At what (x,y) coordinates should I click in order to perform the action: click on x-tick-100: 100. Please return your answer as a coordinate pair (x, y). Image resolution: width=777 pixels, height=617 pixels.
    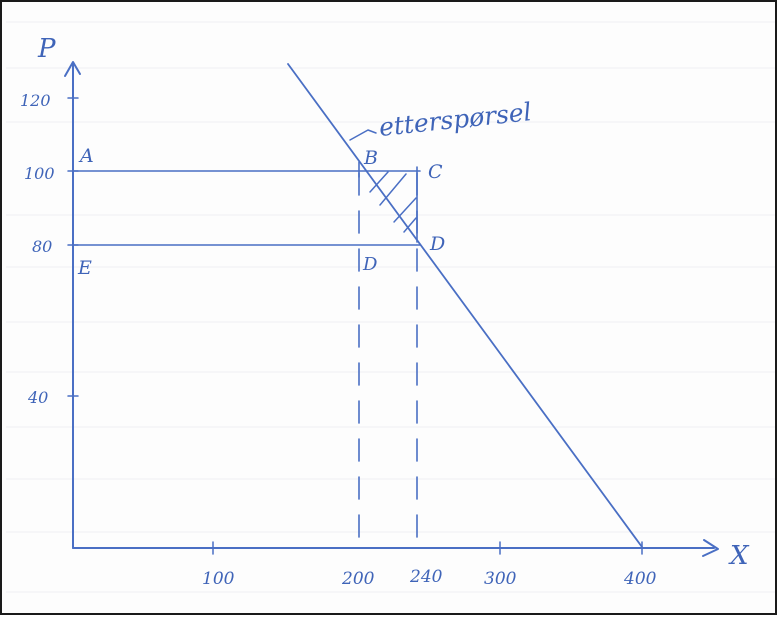
    Looking at the image, I should click on (218, 579).